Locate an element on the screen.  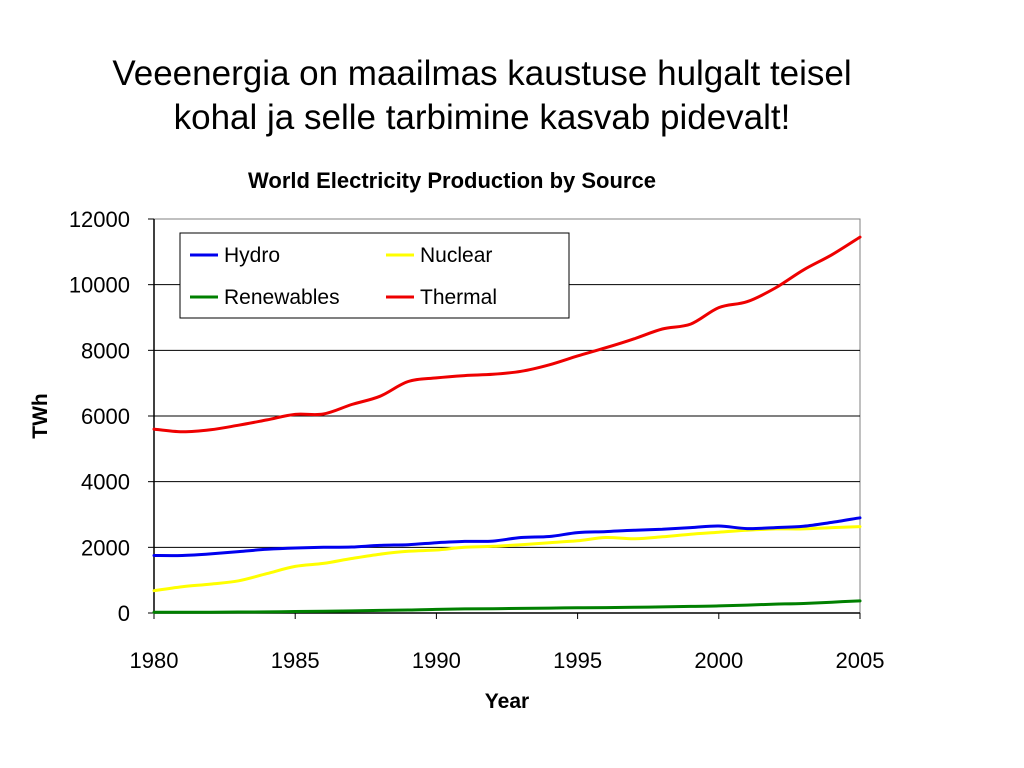
x-tick-label: 1980 is located at coordinates (154, 660).